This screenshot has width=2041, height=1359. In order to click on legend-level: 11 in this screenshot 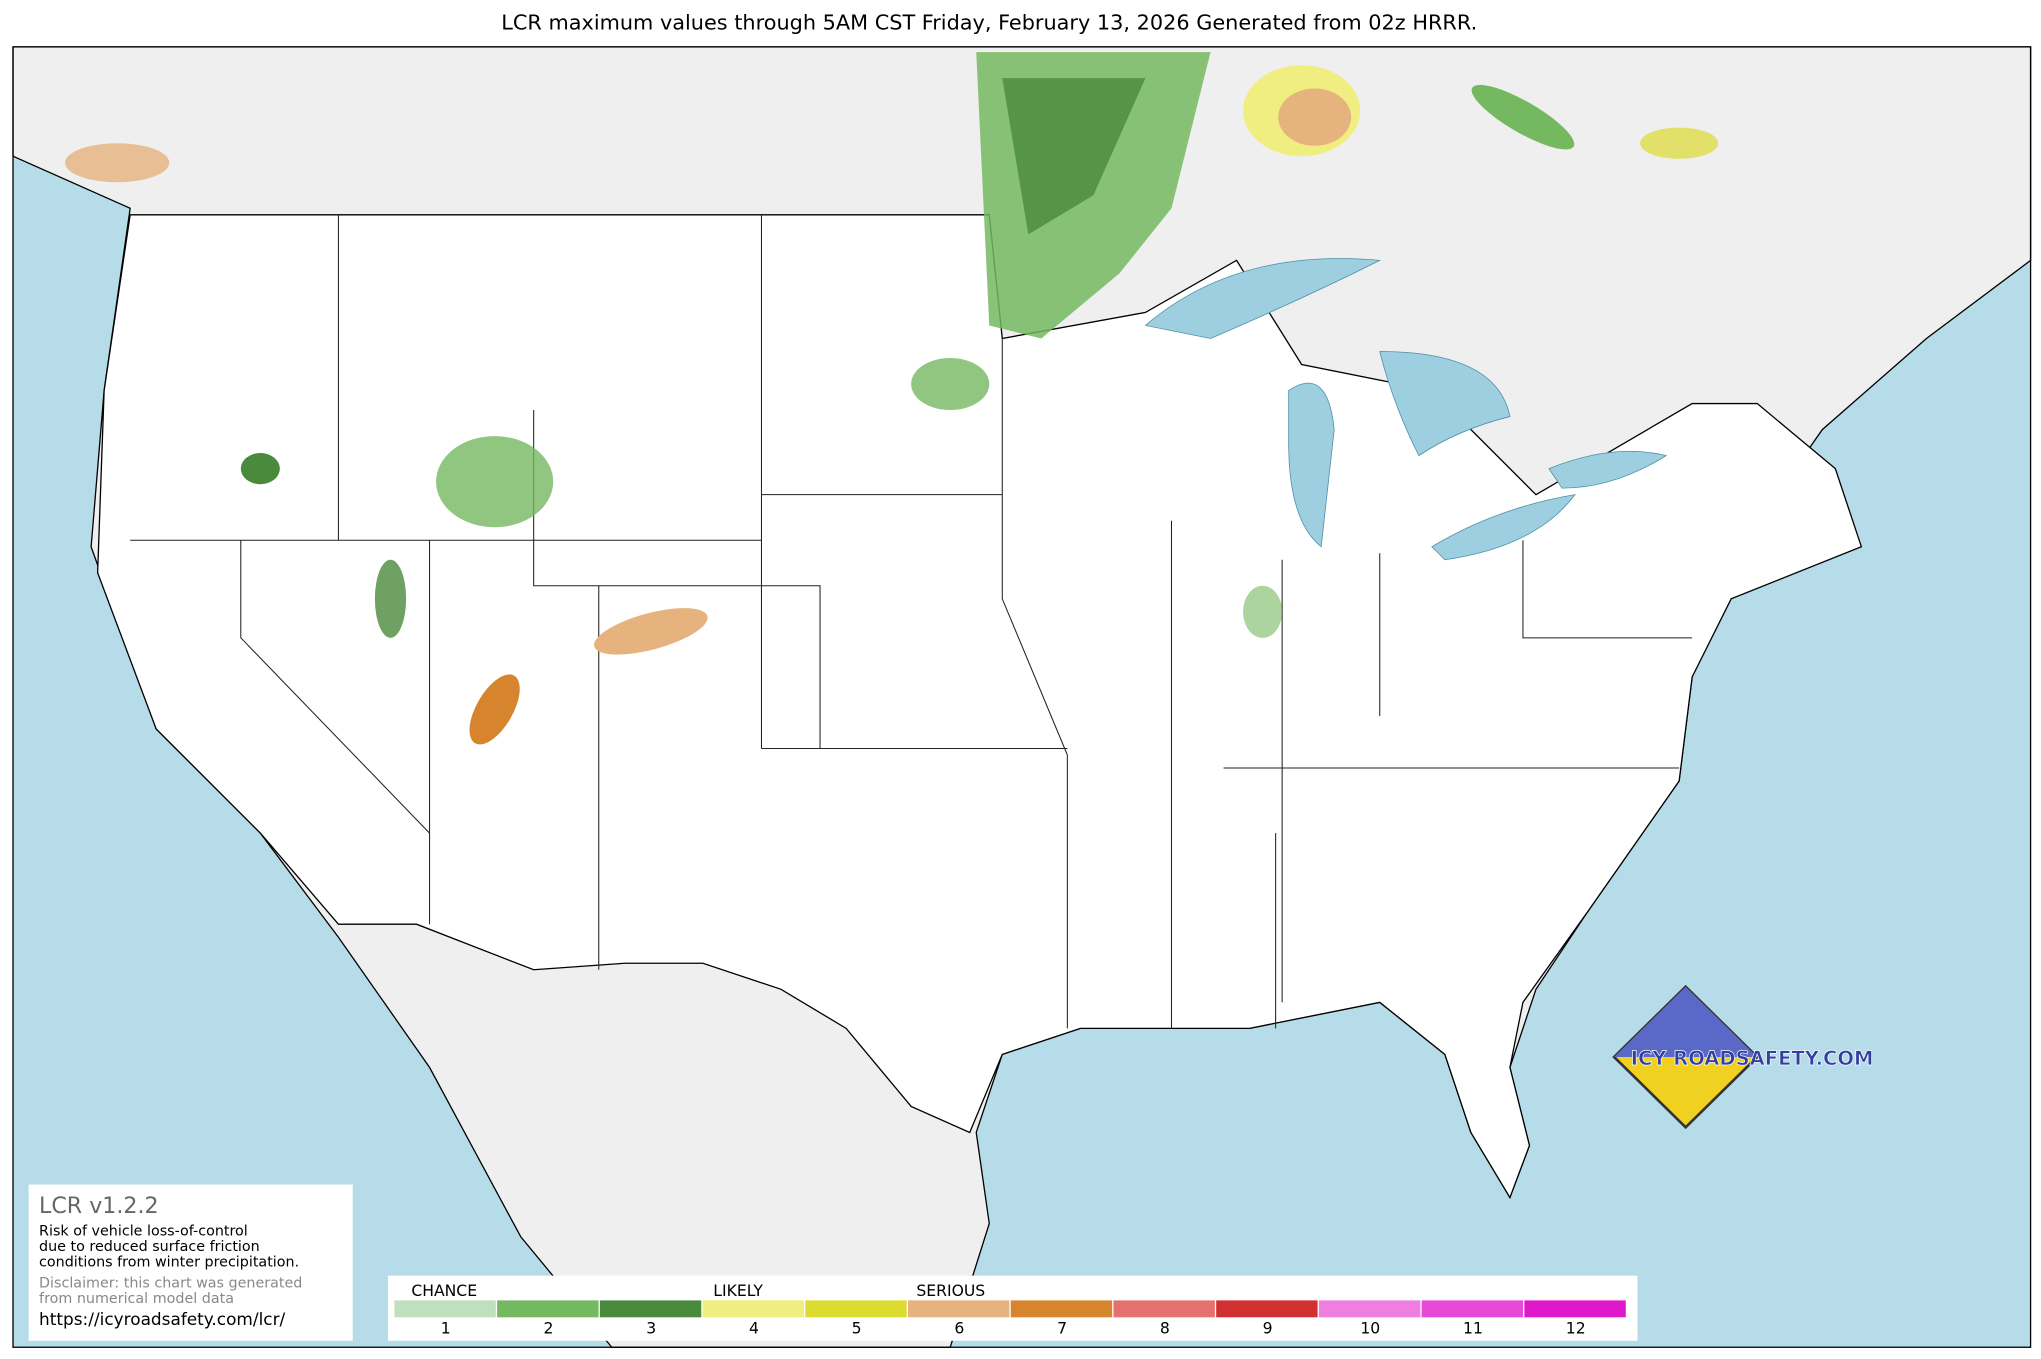, I will do `click(1473, 1329)`.